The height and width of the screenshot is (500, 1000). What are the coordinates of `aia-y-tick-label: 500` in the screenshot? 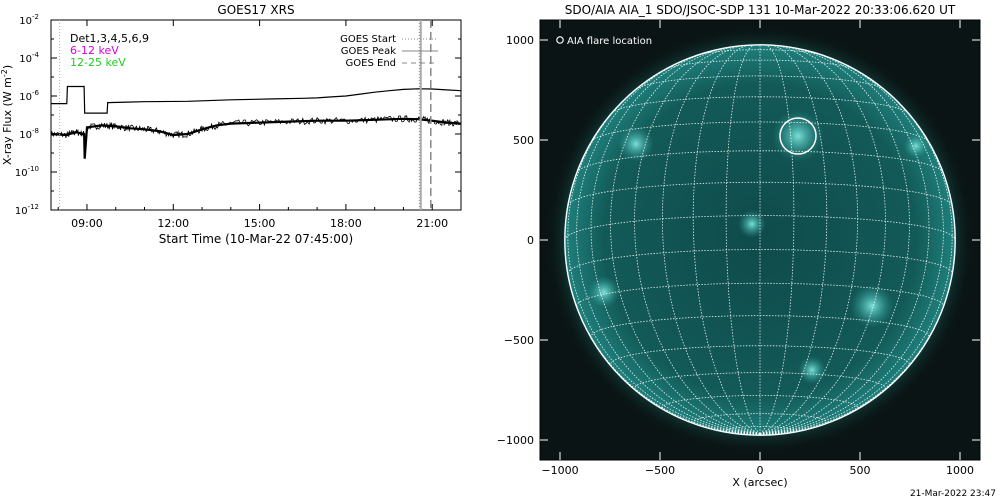 It's located at (523, 140).